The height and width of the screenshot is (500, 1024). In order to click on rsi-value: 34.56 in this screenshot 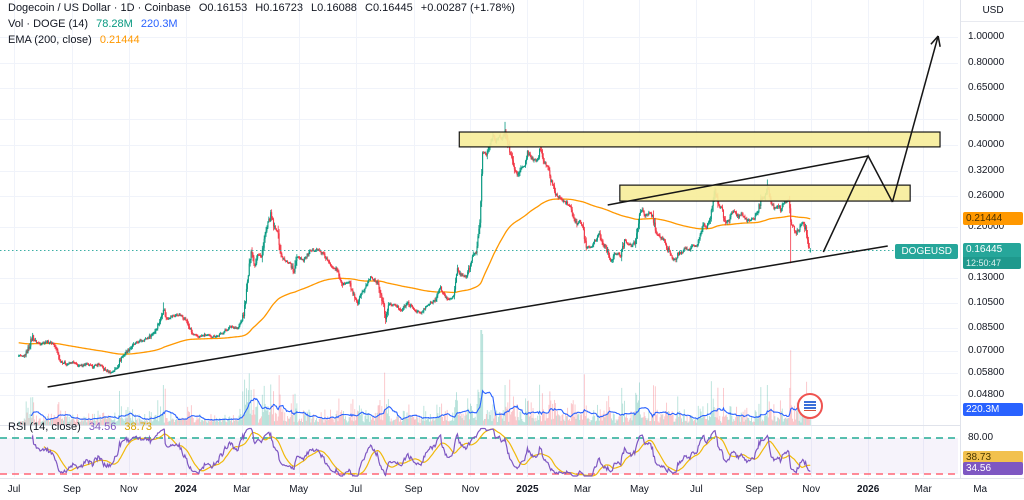, I will do `click(102, 427)`.